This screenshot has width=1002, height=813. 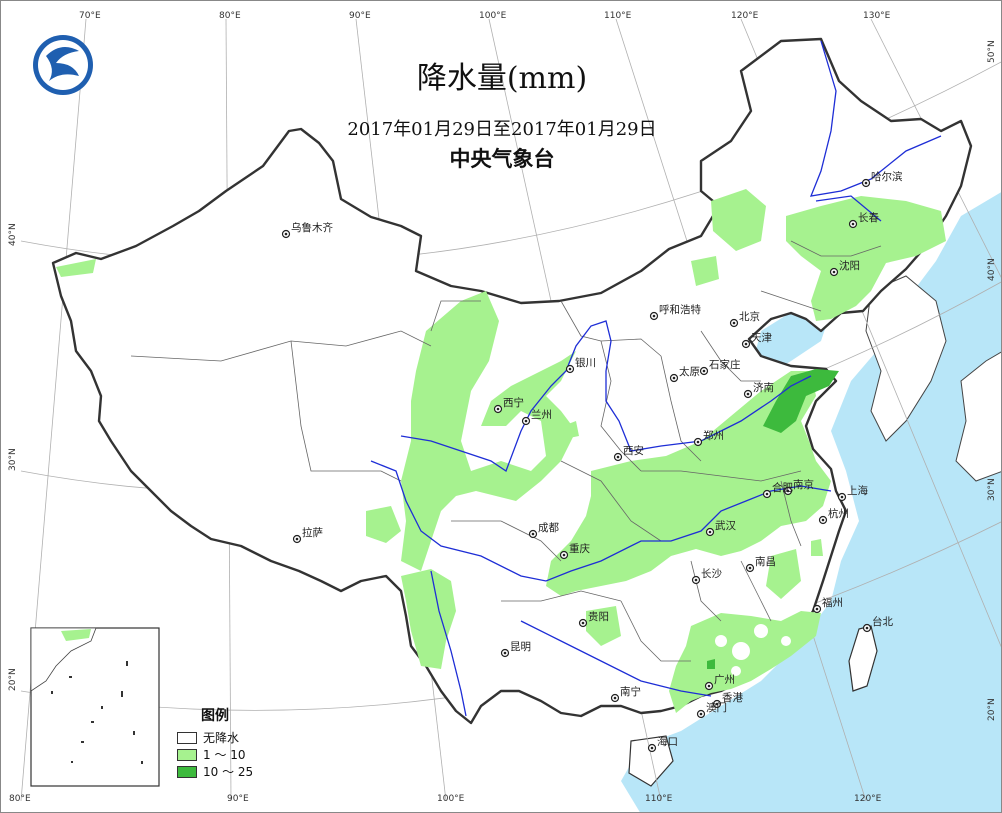 What do you see at coordinates (849, 265) in the screenshot?
I see `city-label: 沈阳` at bounding box center [849, 265].